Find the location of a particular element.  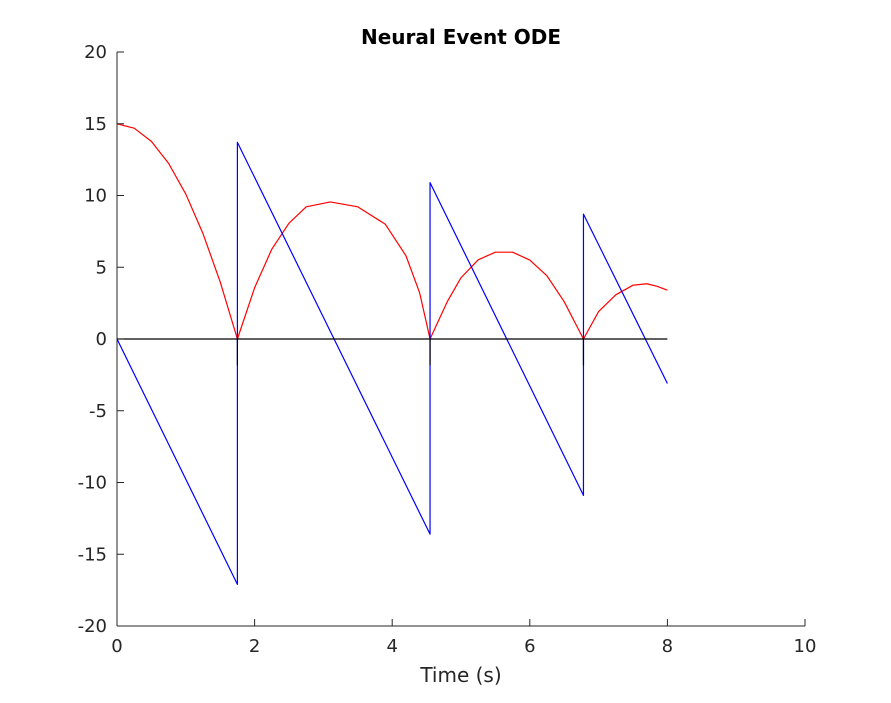

x-tick-label: 6 is located at coordinates (529, 646).